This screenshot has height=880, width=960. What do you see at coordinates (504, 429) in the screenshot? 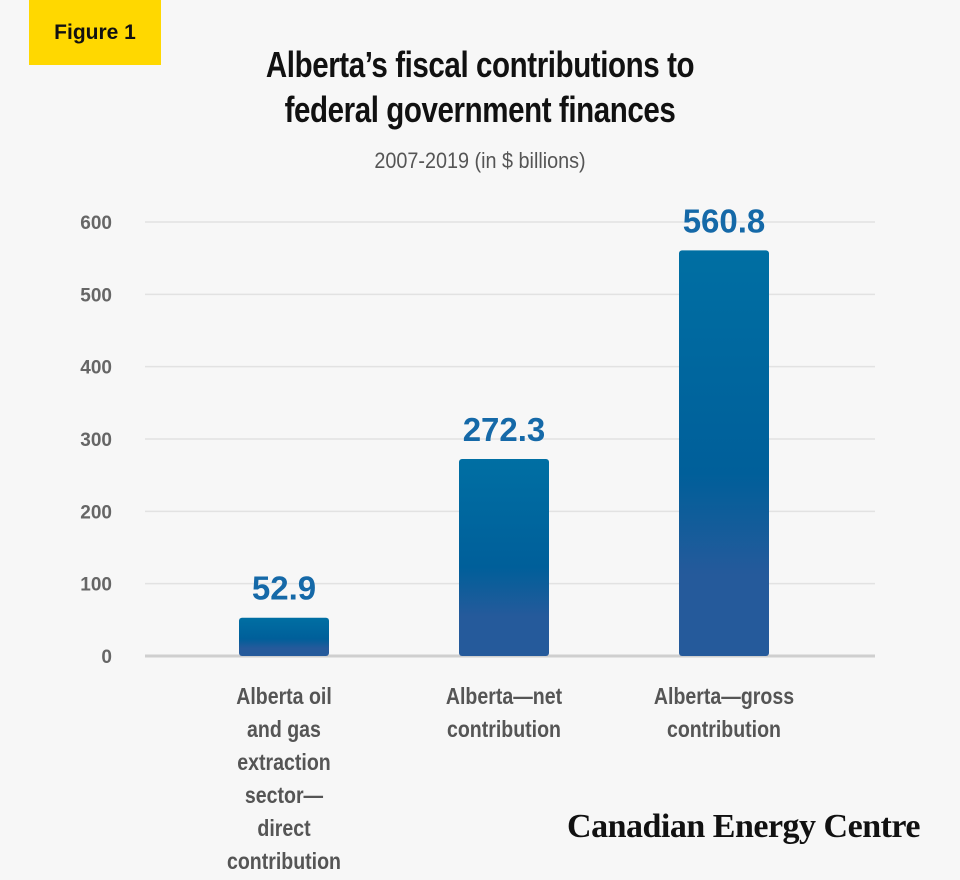
I see `data-label: 272.3` at bounding box center [504, 429].